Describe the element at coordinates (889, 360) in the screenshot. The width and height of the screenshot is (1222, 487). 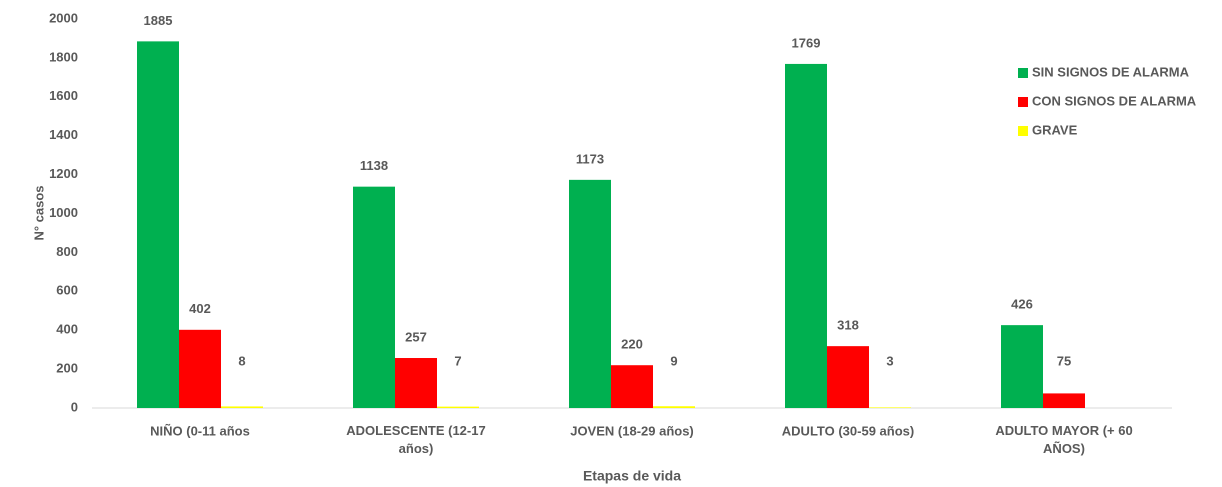
I see `data-label: 3` at that location.